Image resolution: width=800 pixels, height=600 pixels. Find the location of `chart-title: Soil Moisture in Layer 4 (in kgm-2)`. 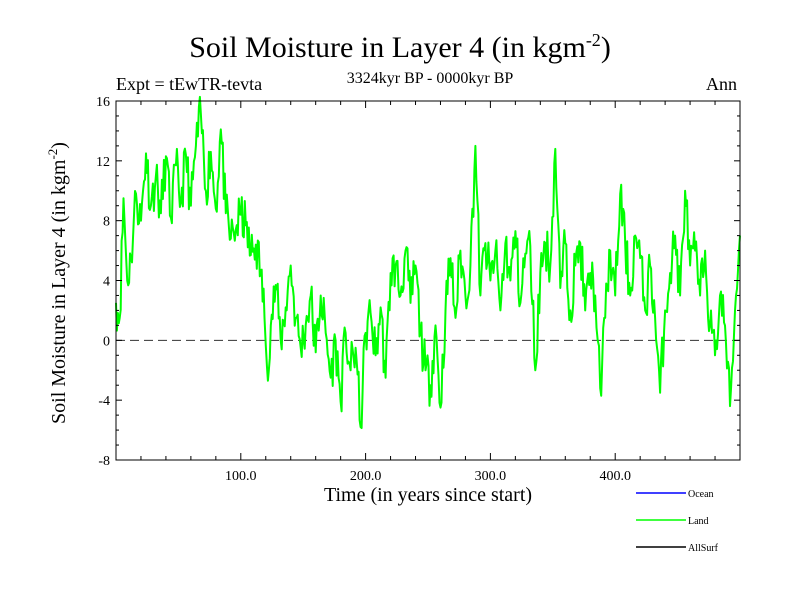

chart-title: Soil Moisture in Layer 4 (in kgm-2) is located at coordinates (400, 47).